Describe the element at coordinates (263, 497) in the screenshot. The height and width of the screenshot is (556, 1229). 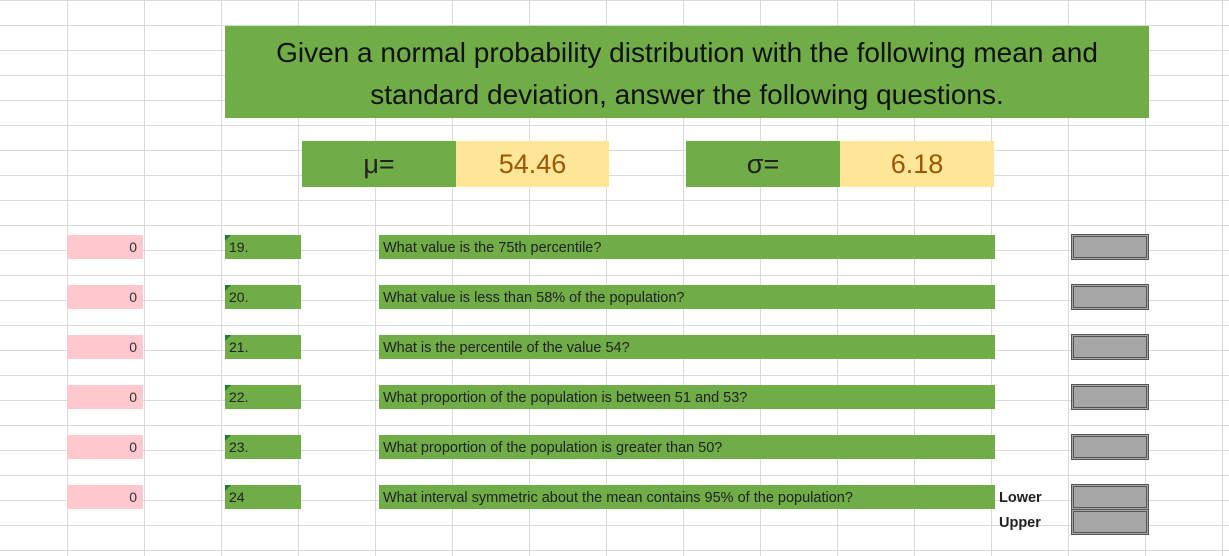
I see `question-number-cell: 24` at that location.